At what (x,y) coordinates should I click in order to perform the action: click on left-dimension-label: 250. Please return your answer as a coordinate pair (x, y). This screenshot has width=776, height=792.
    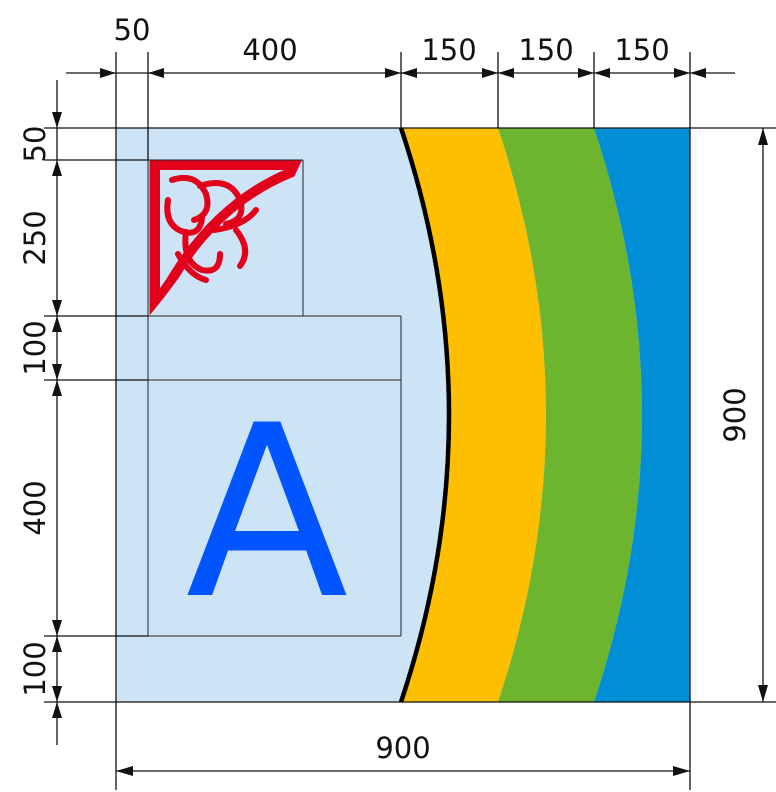
    Looking at the image, I should click on (35, 237).